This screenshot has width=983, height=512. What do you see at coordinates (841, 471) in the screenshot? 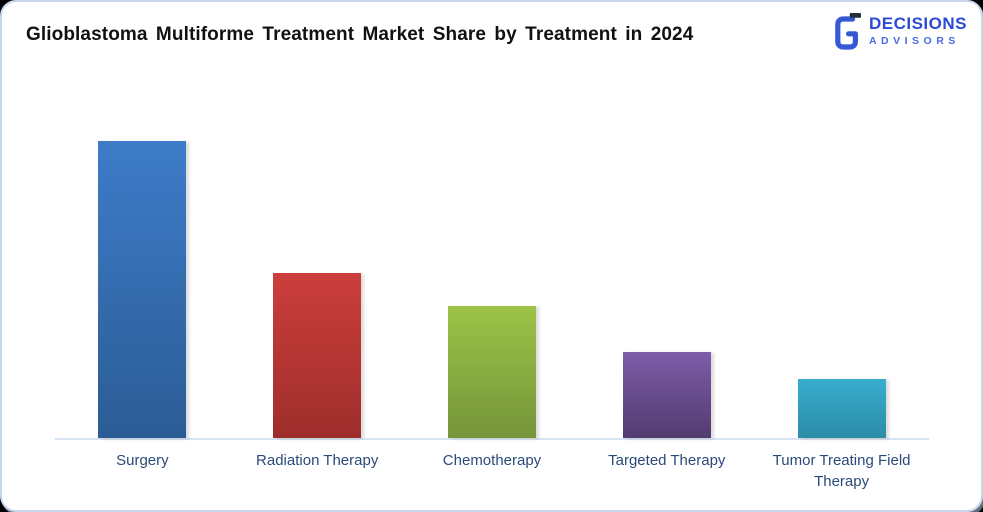
I see `category-label-tumor-treating-field-therapy: Tumor Treating Field Therapy` at bounding box center [841, 471].